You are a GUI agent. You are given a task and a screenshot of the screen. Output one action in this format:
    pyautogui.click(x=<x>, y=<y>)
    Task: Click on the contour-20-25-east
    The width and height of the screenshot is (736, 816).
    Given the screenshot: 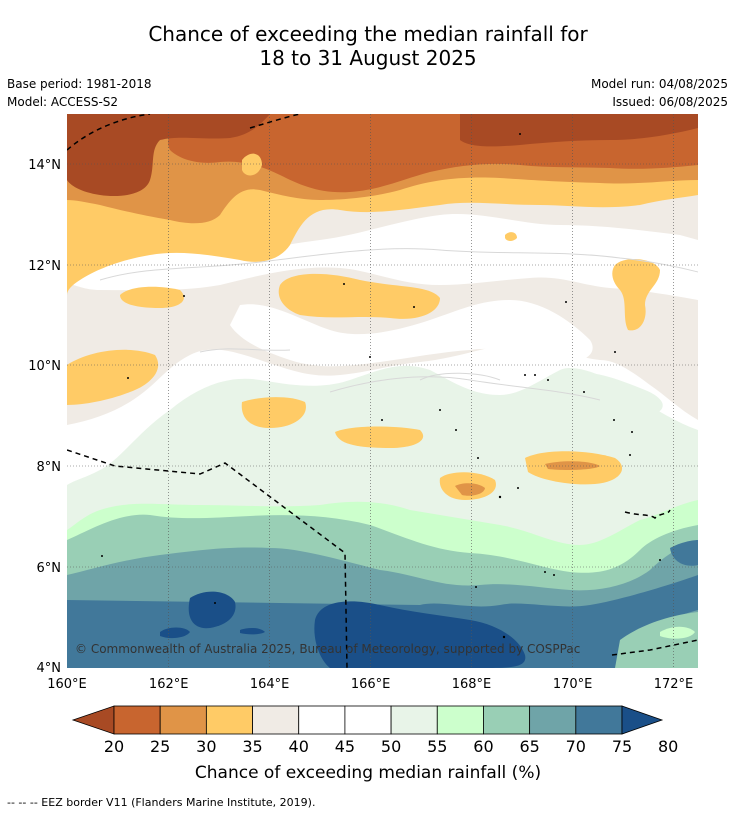 What is the action you would take?
    pyautogui.click(x=579, y=130)
    